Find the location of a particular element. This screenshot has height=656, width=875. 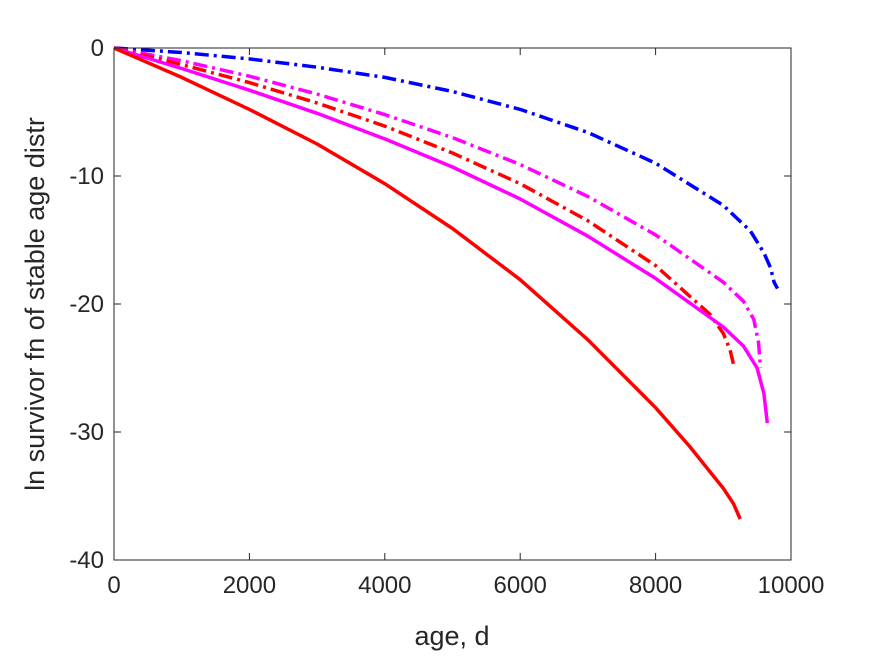

y-axis-label: ln survivor fn of stable age distr is located at coordinates (35, 304).